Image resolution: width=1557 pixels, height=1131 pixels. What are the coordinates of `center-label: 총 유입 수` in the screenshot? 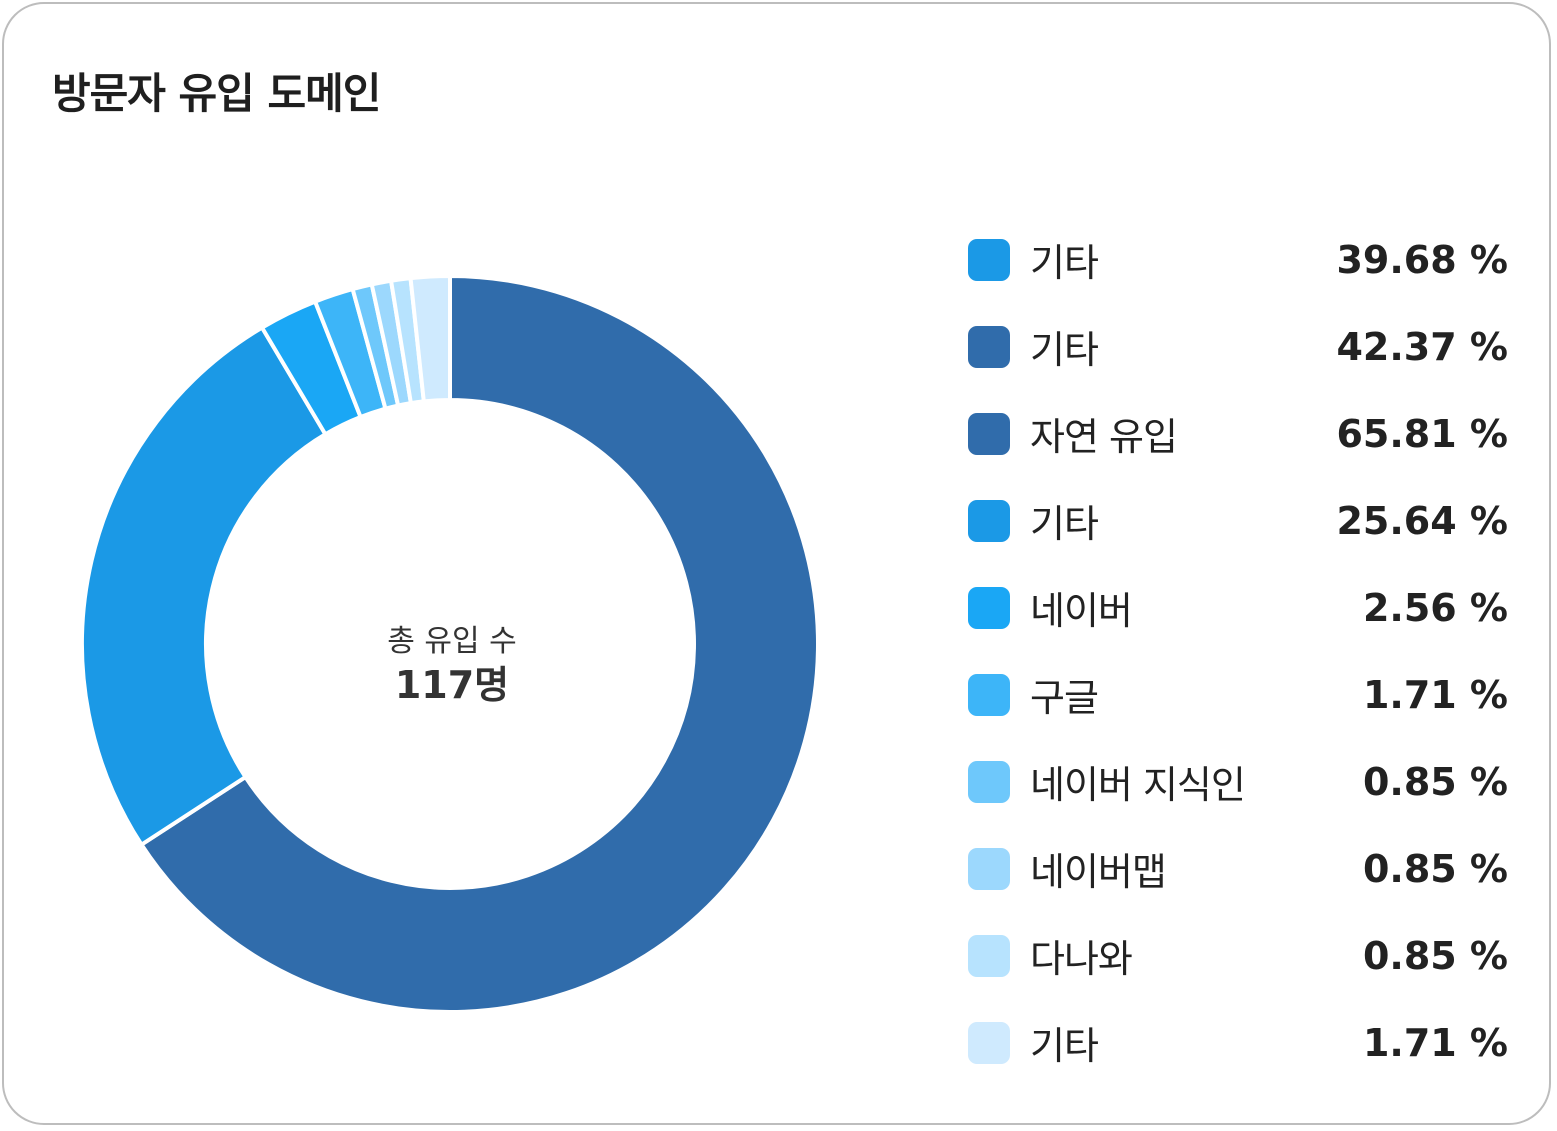 It's located at (452, 641).